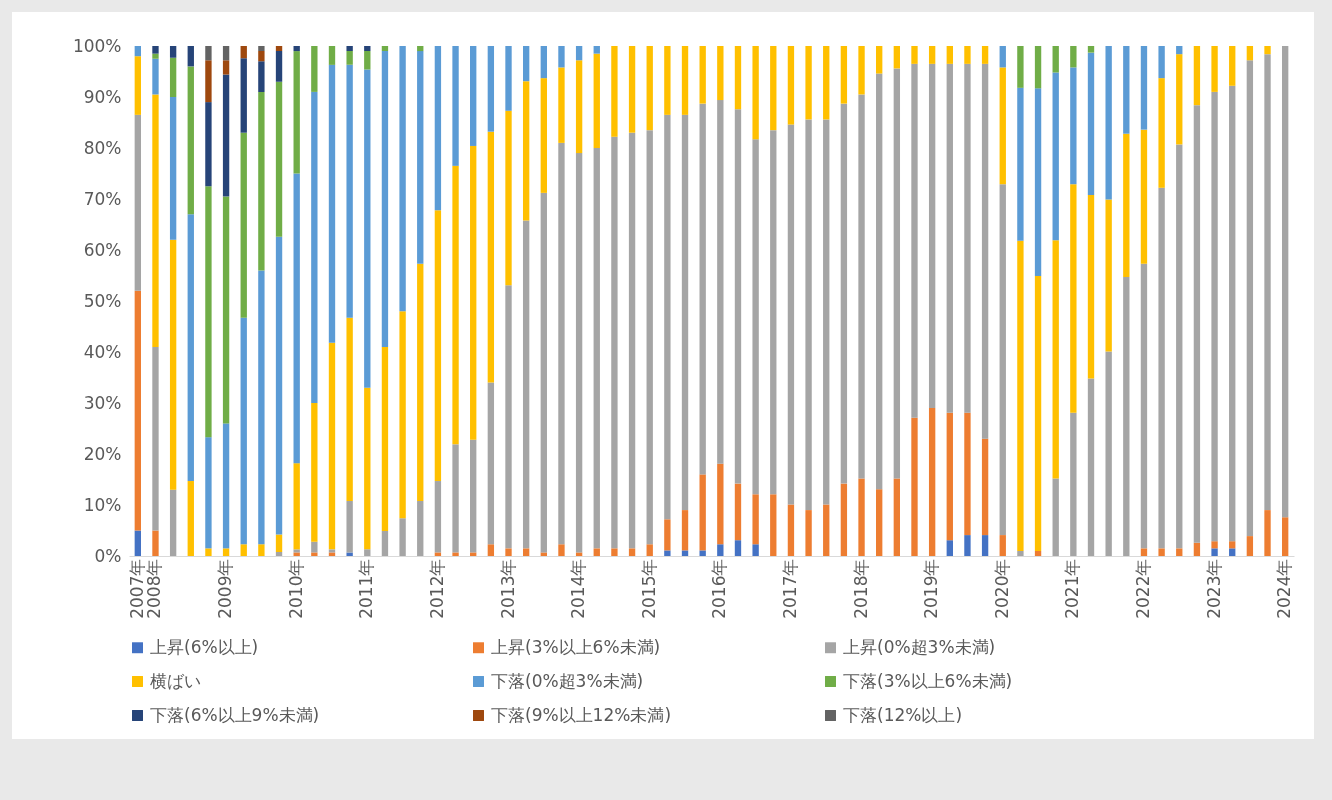  What do you see at coordinates (366, 588) in the screenshot?
I see `x-tick-label: 2011年` at bounding box center [366, 588].